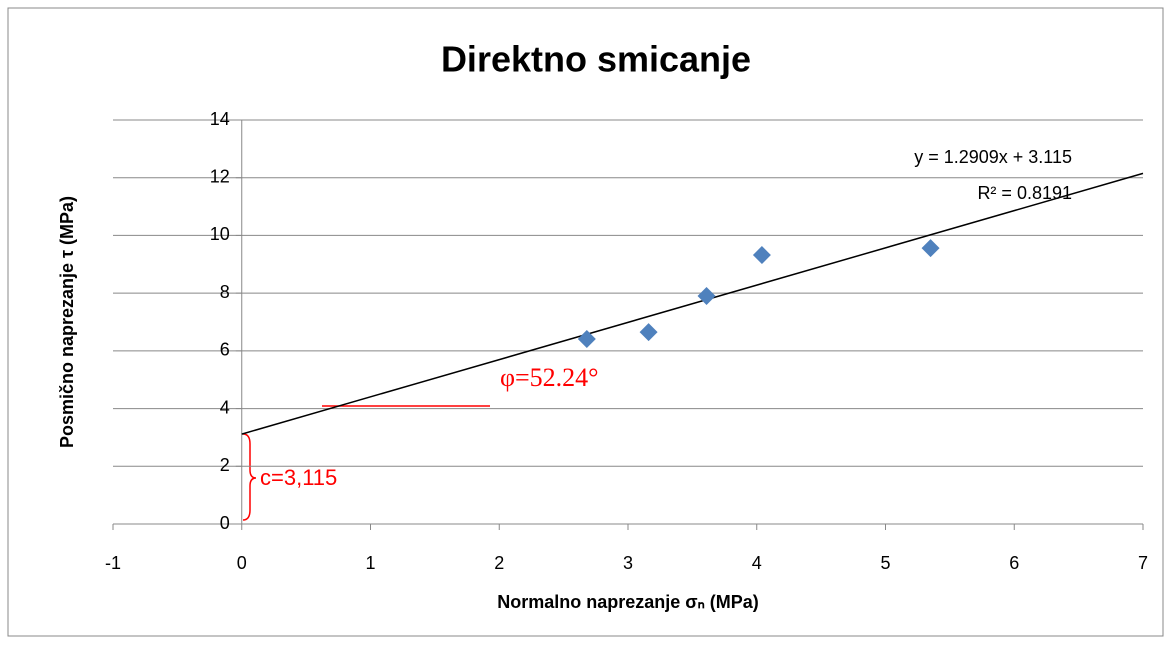 The width and height of the screenshot is (1173, 649). I want to click on x-tick-label: 1, so click(370, 563).